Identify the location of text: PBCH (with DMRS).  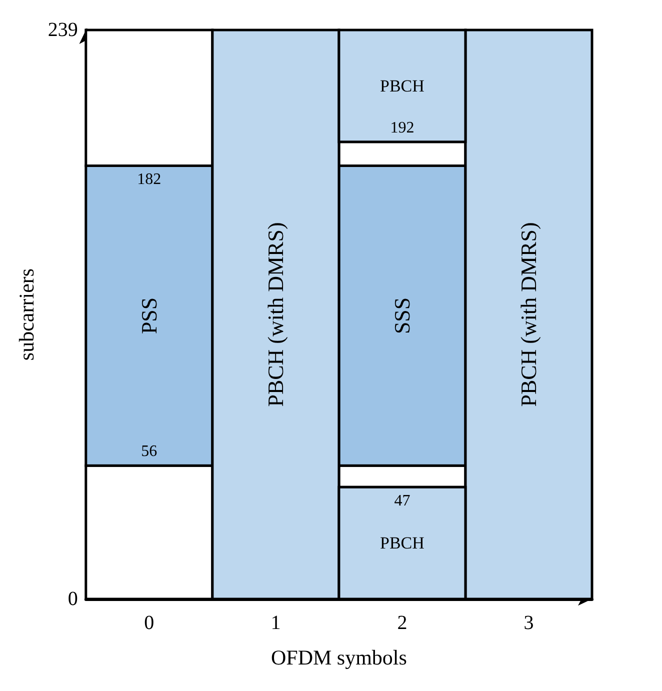
(529, 314).